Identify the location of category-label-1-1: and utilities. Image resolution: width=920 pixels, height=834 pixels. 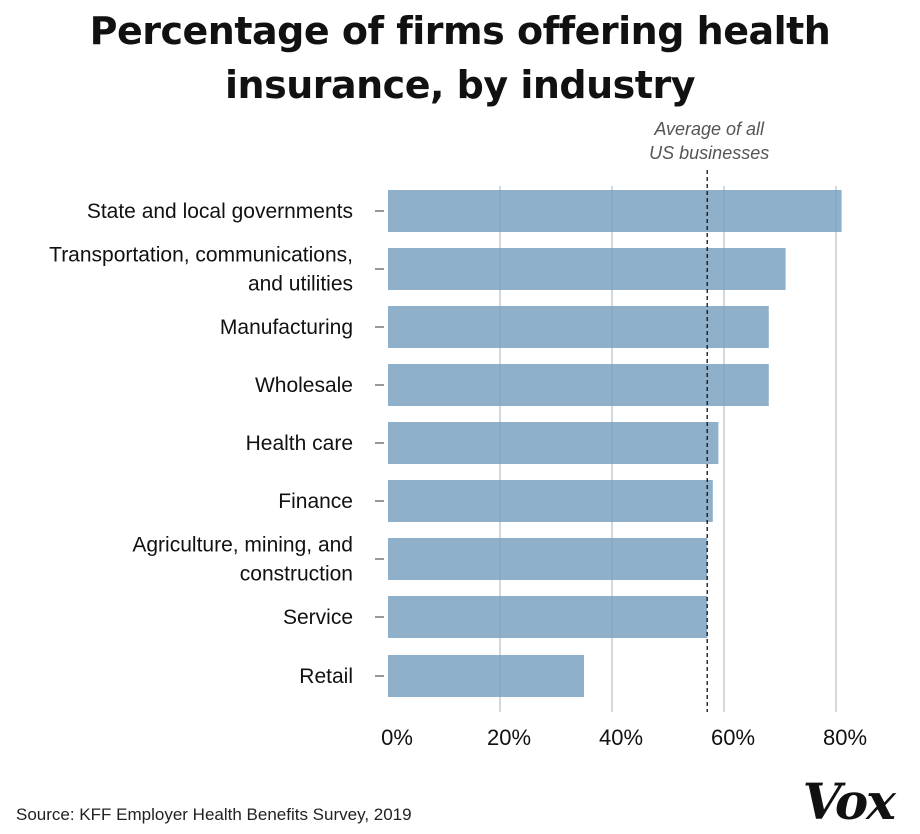
(300, 284).